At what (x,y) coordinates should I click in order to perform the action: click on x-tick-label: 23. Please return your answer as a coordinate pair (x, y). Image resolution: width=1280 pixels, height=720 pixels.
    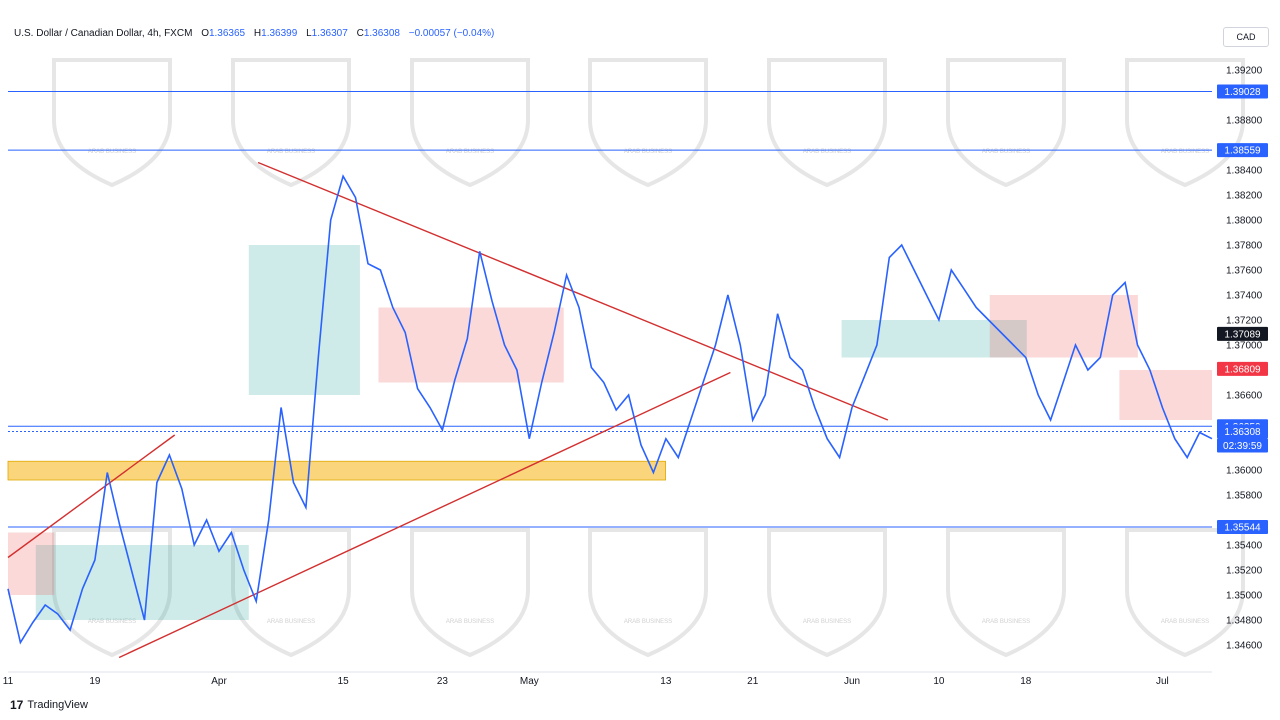
    Looking at the image, I should click on (443, 681).